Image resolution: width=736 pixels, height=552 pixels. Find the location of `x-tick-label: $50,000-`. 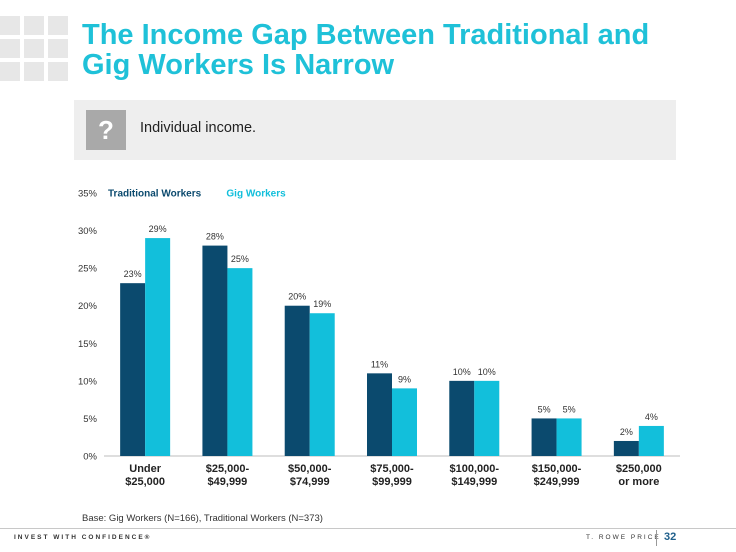

x-tick-label: $50,000- is located at coordinates (310, 469).